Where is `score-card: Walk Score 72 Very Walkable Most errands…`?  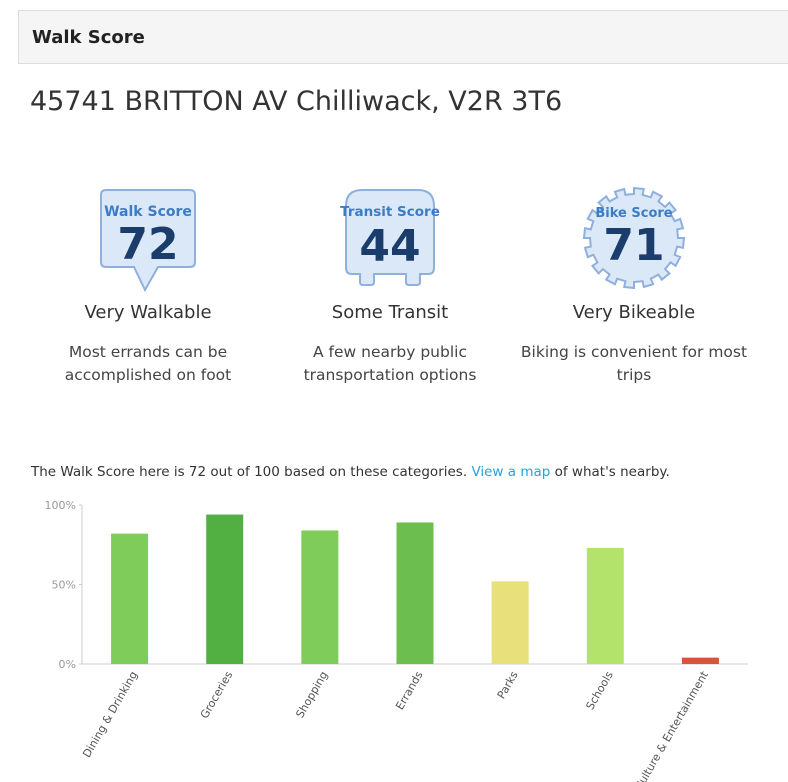
score-card: Walk Score 72 Very Walkable Most errands… is located at coordinates (148, 286).